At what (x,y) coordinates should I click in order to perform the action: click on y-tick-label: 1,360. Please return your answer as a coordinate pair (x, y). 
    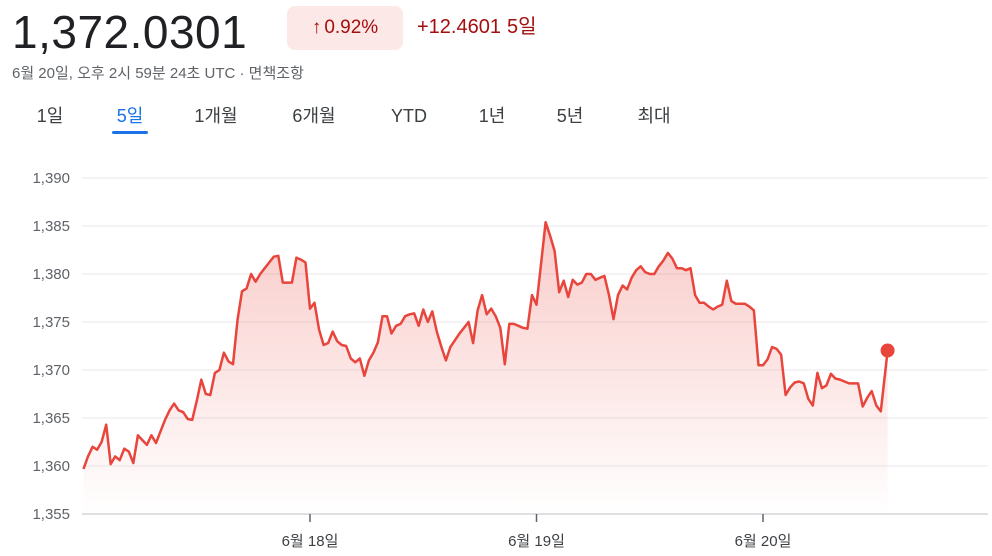
    Looking at the image, I should click on (51, 466).